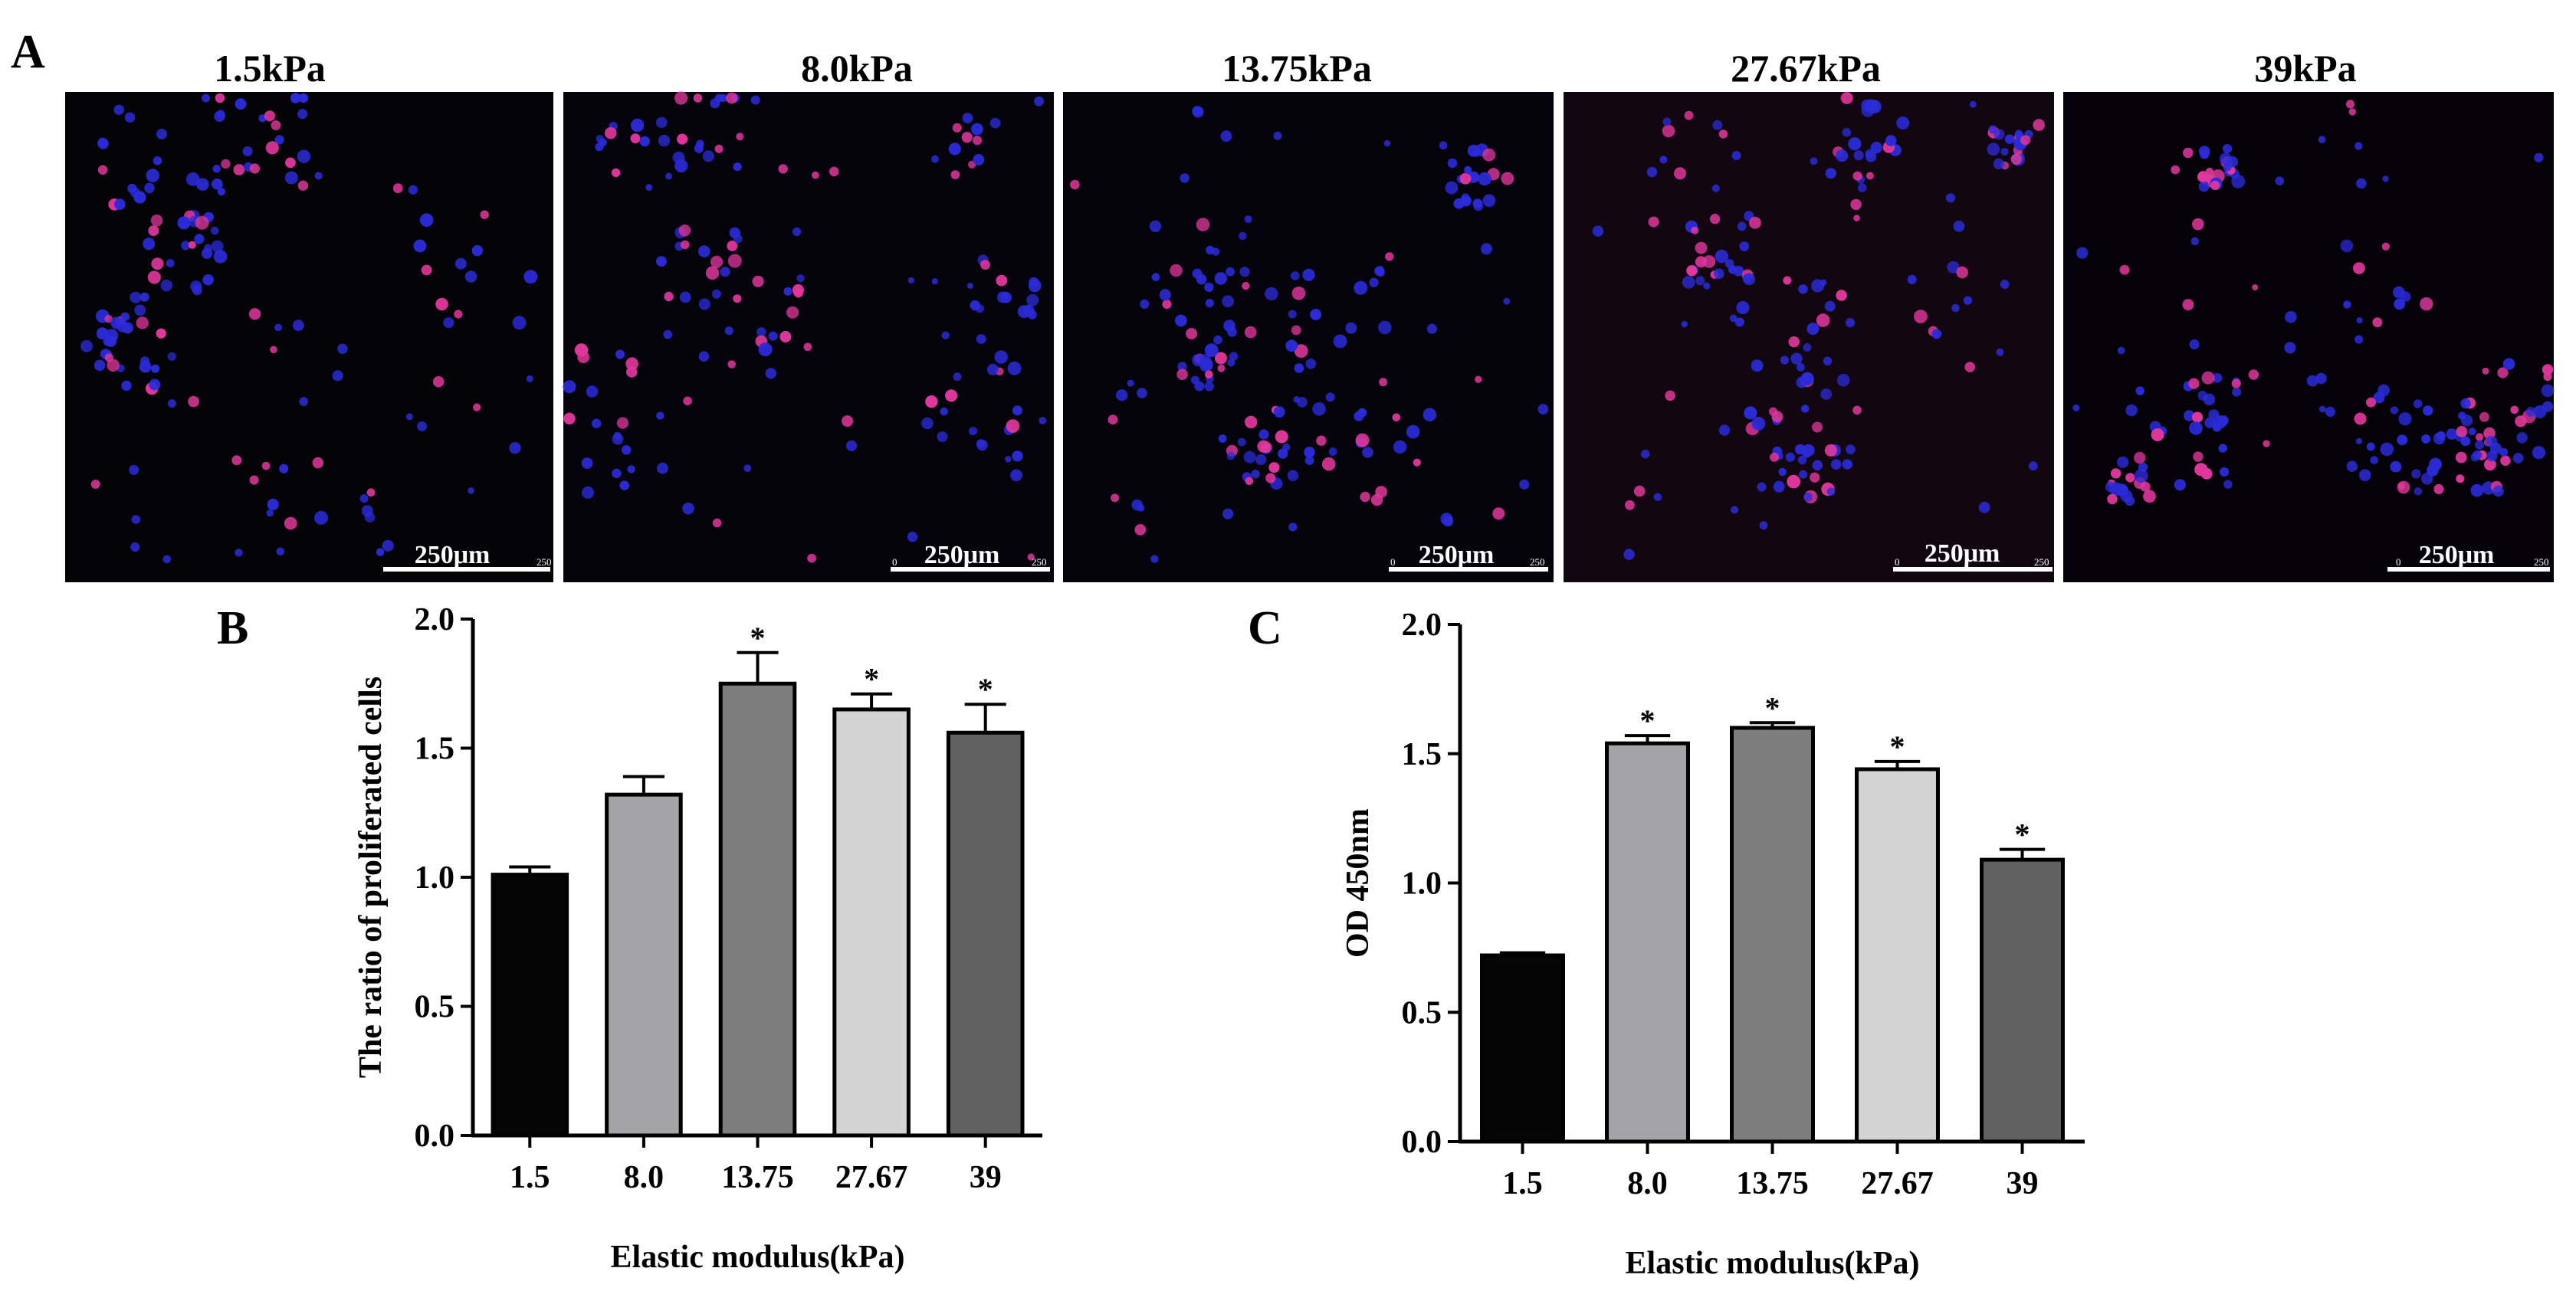 The width and height of the screenshot is (2576, 1304). What do you see at coordinates (530, 1005) in the screenshot?
I see `bar` at bounding box center [530, 1005].